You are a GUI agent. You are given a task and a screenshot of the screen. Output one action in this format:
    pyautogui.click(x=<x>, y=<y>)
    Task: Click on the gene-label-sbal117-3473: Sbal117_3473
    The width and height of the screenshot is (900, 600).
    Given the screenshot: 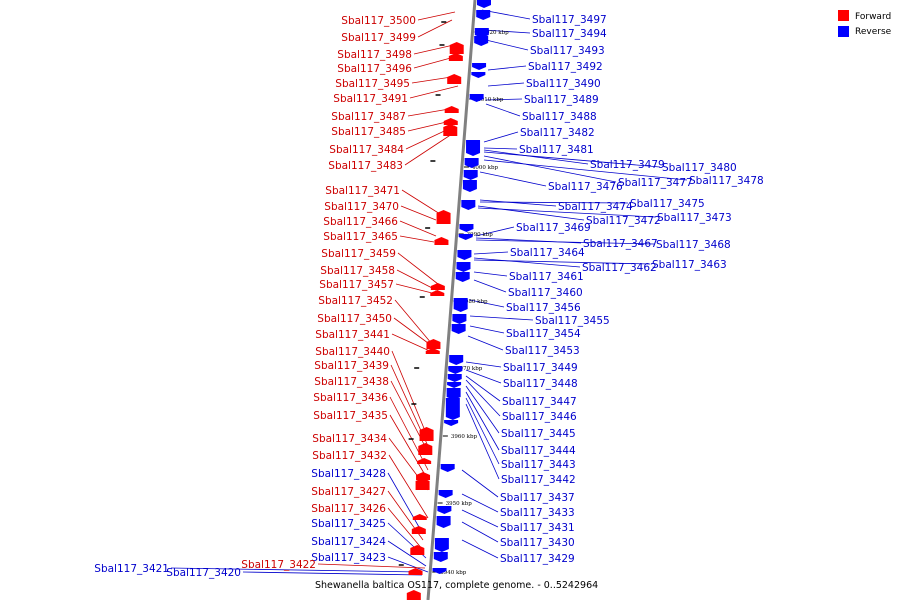 What is the action you would take?
    pyautogui.click(x=694, y=218)
    